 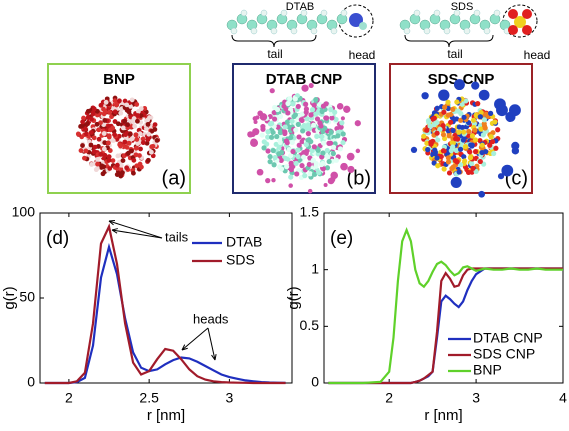 I want to click on legend-label: SDS, so click(x=240, y=260).